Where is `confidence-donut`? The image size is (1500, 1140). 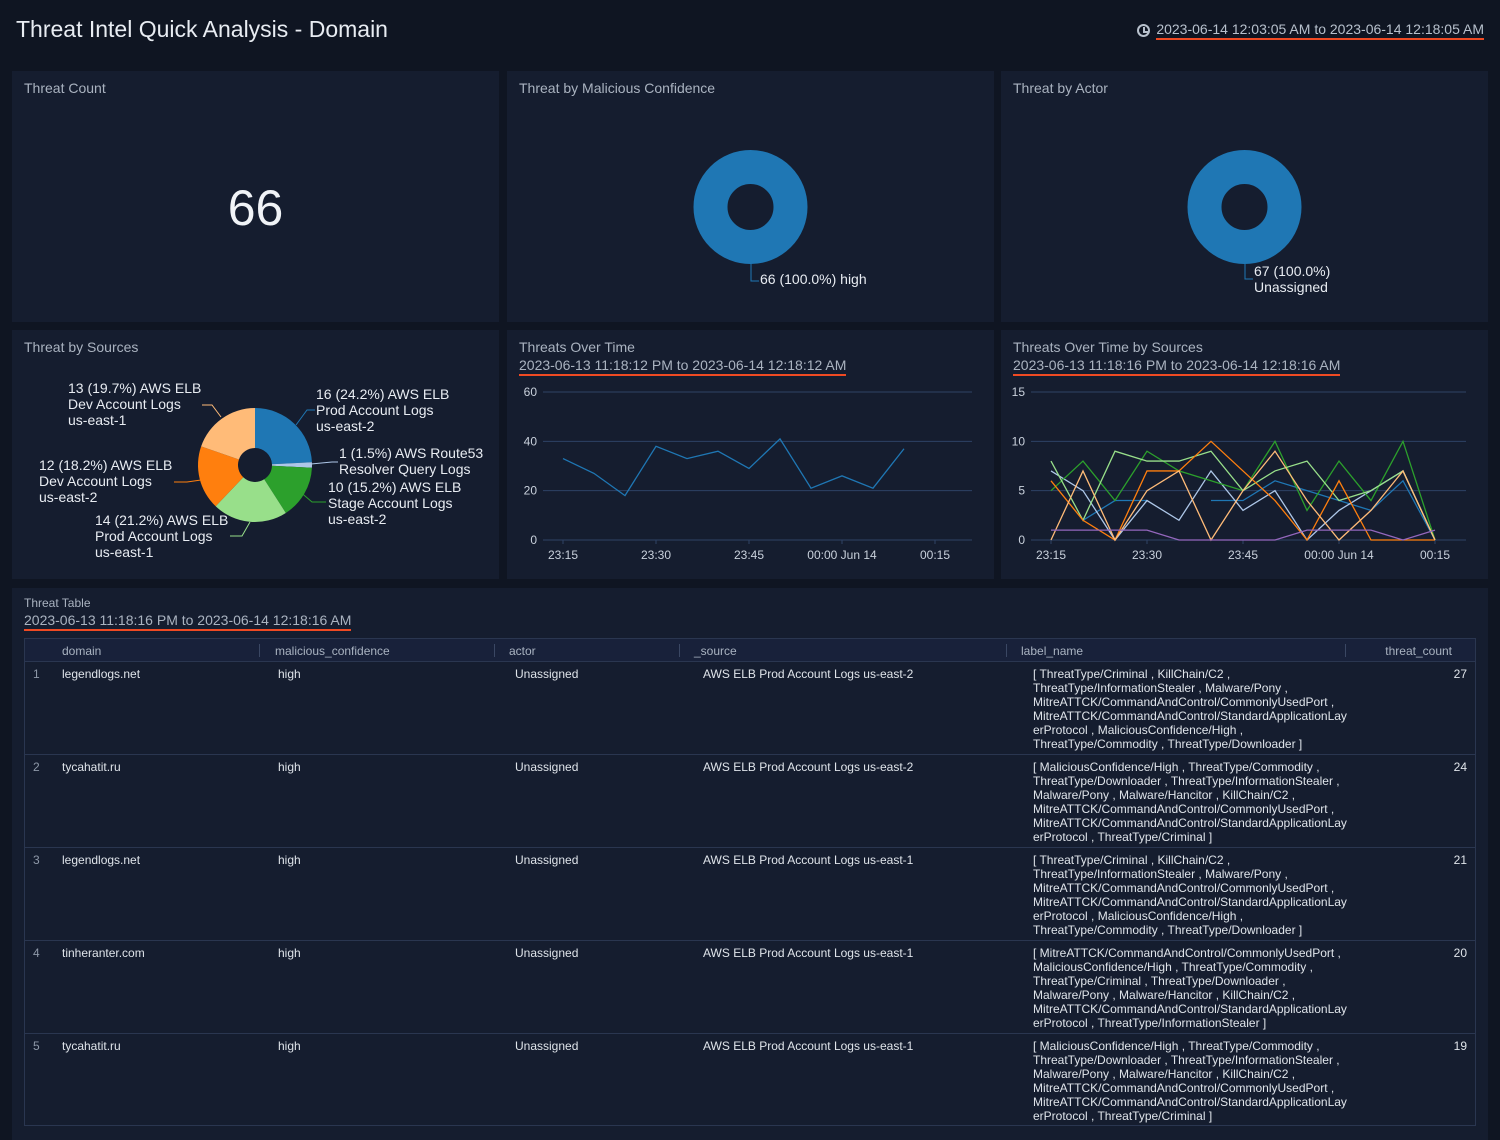
confidence-donut is located at coordinates (750, 216).